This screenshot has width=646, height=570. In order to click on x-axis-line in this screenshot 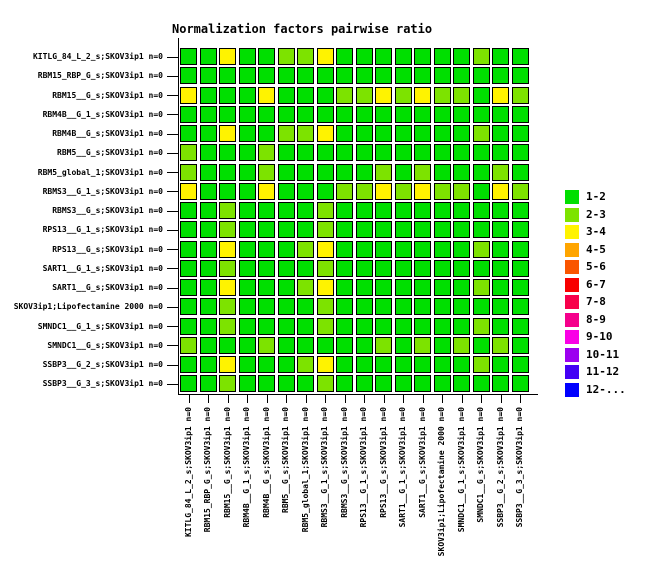, I will do `click(358, 394)`.